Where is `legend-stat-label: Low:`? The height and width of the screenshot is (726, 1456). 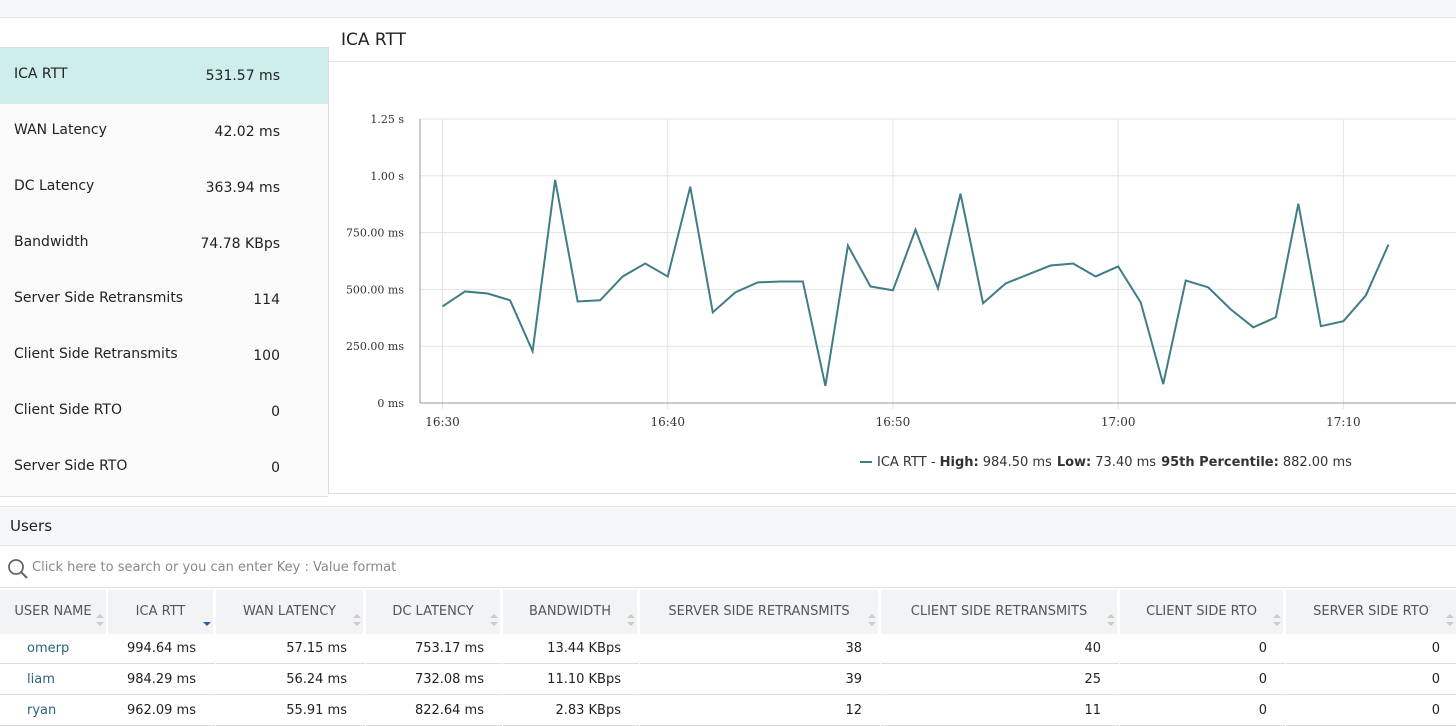 legend-stat-label: Low: is located at coordinates (1074, 462).